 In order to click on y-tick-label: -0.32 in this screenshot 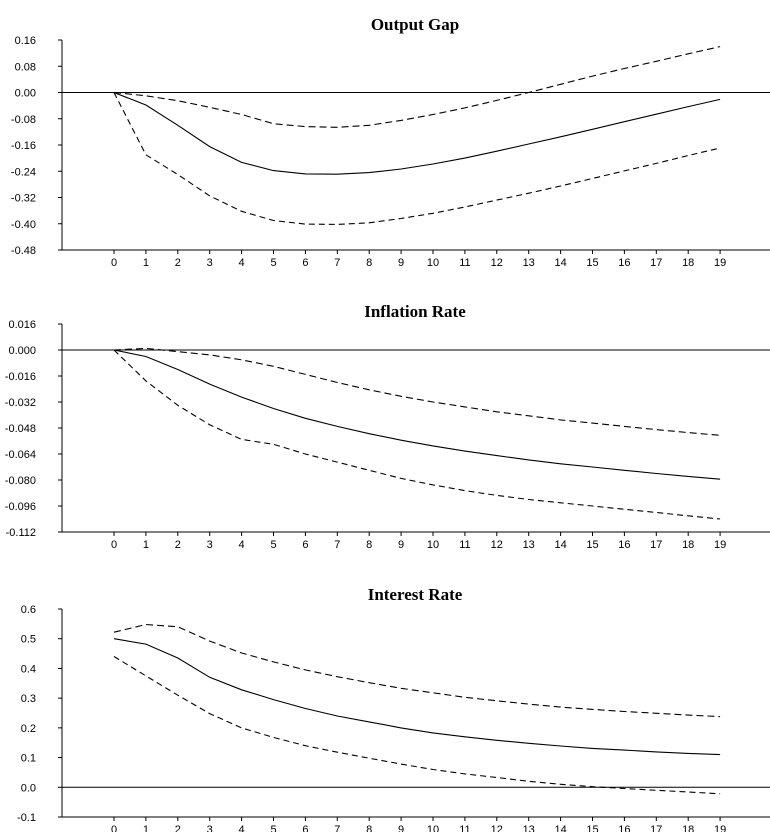, I will do `click(23, 199)`.